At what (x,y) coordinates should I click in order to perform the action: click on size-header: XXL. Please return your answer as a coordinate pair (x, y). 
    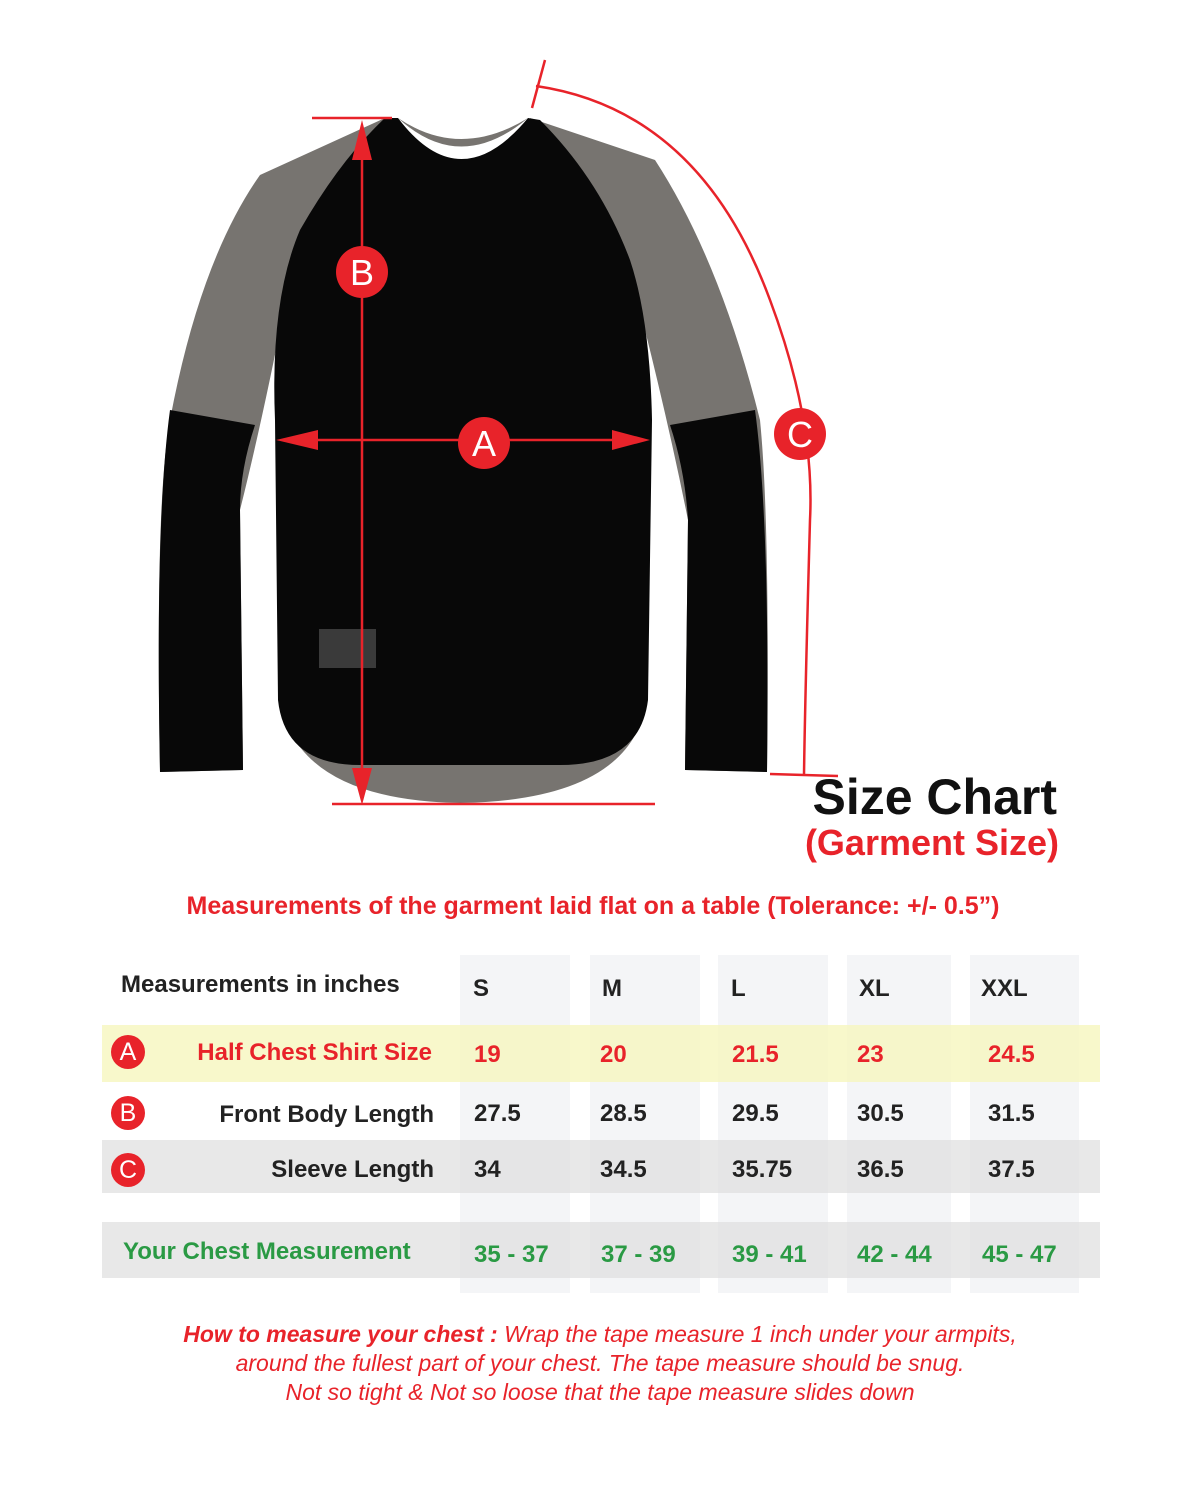
    Looking at the image, I should click on (1004, 988).